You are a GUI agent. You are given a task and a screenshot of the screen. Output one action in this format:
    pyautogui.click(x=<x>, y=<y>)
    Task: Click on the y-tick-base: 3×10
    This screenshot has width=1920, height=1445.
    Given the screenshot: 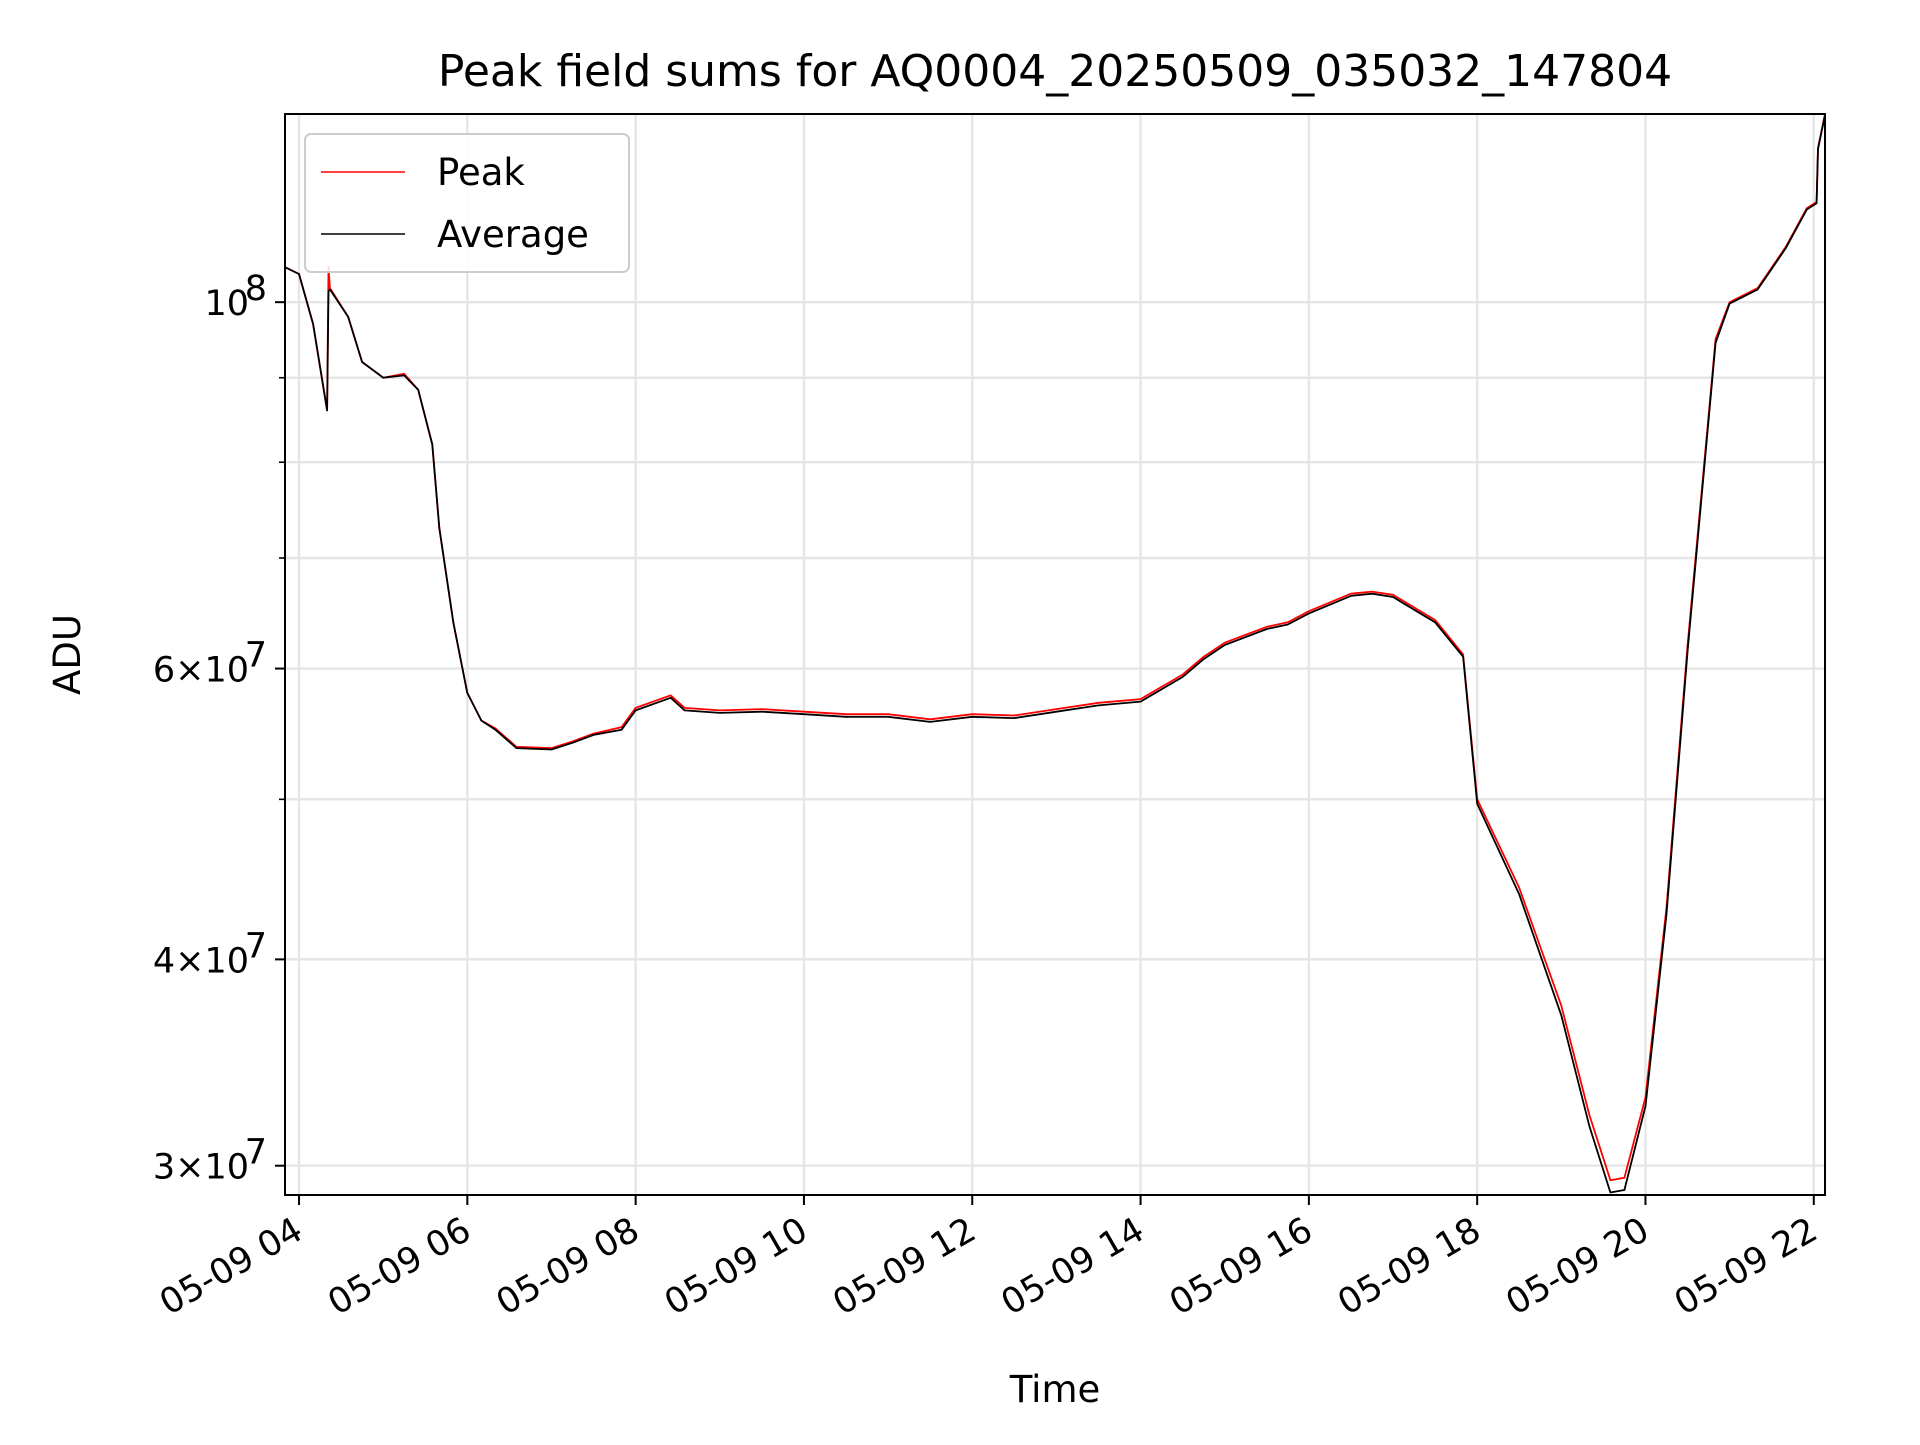 What is the action you would take?
    pyautogui.click(x=201, y=1168)
    